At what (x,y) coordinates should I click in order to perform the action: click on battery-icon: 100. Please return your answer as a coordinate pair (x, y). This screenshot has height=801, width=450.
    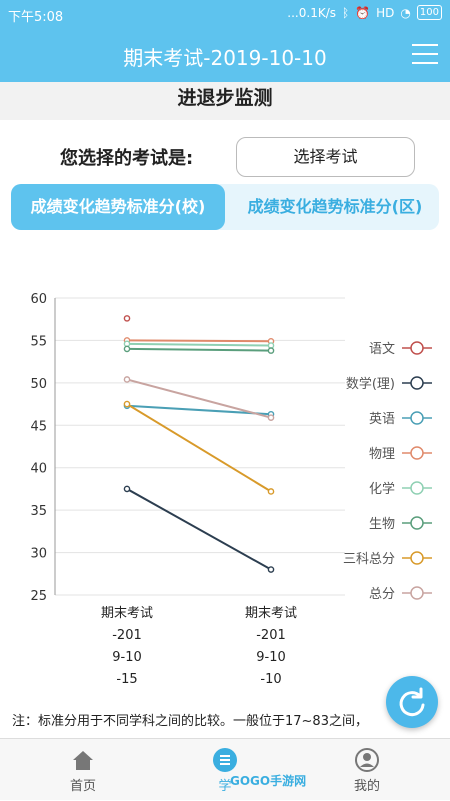
    Looking at the image, I should click on (429, 12).